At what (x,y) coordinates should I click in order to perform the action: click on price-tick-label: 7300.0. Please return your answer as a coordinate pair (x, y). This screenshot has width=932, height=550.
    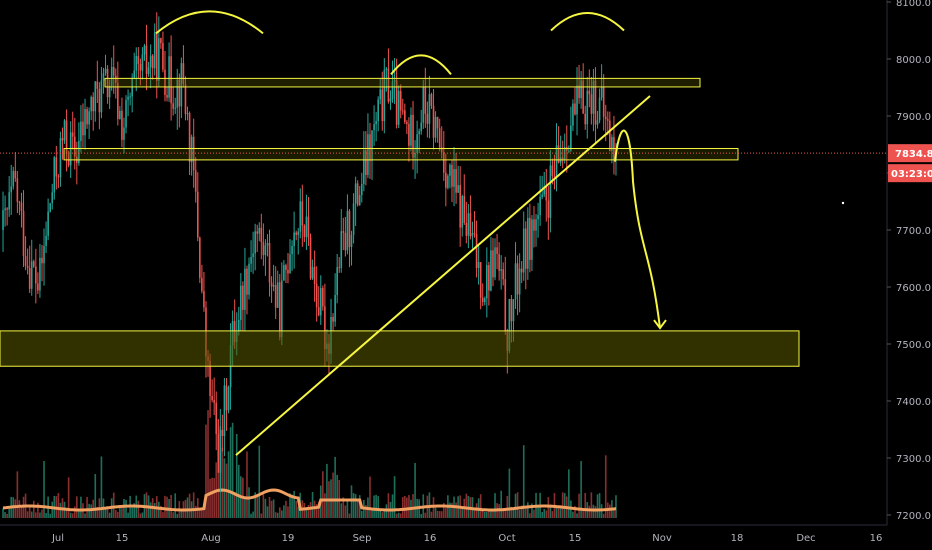
    Looking at the image, I should click on (913, 459).